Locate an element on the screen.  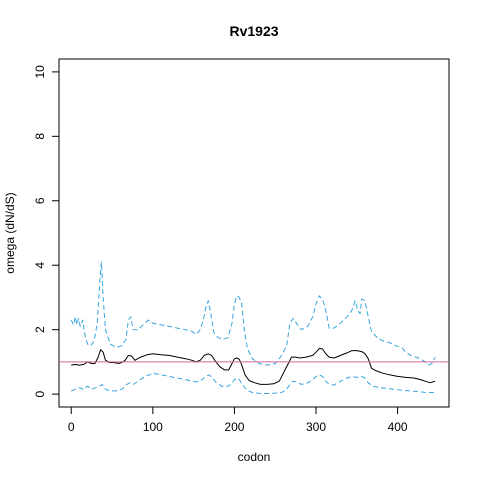
y-tick-label: 4 is located at coordinates (40, 265).